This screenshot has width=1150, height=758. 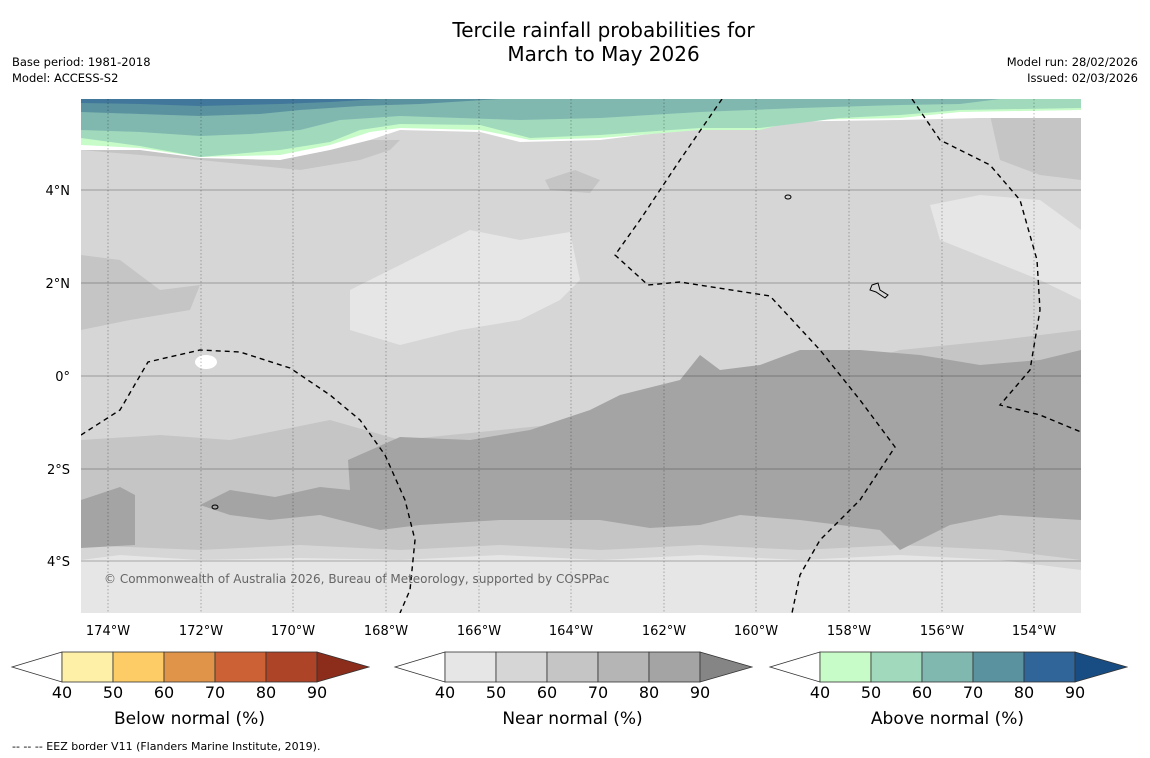 I want to click on near-normal-40-patch-east, so click(x=1005, y=247).